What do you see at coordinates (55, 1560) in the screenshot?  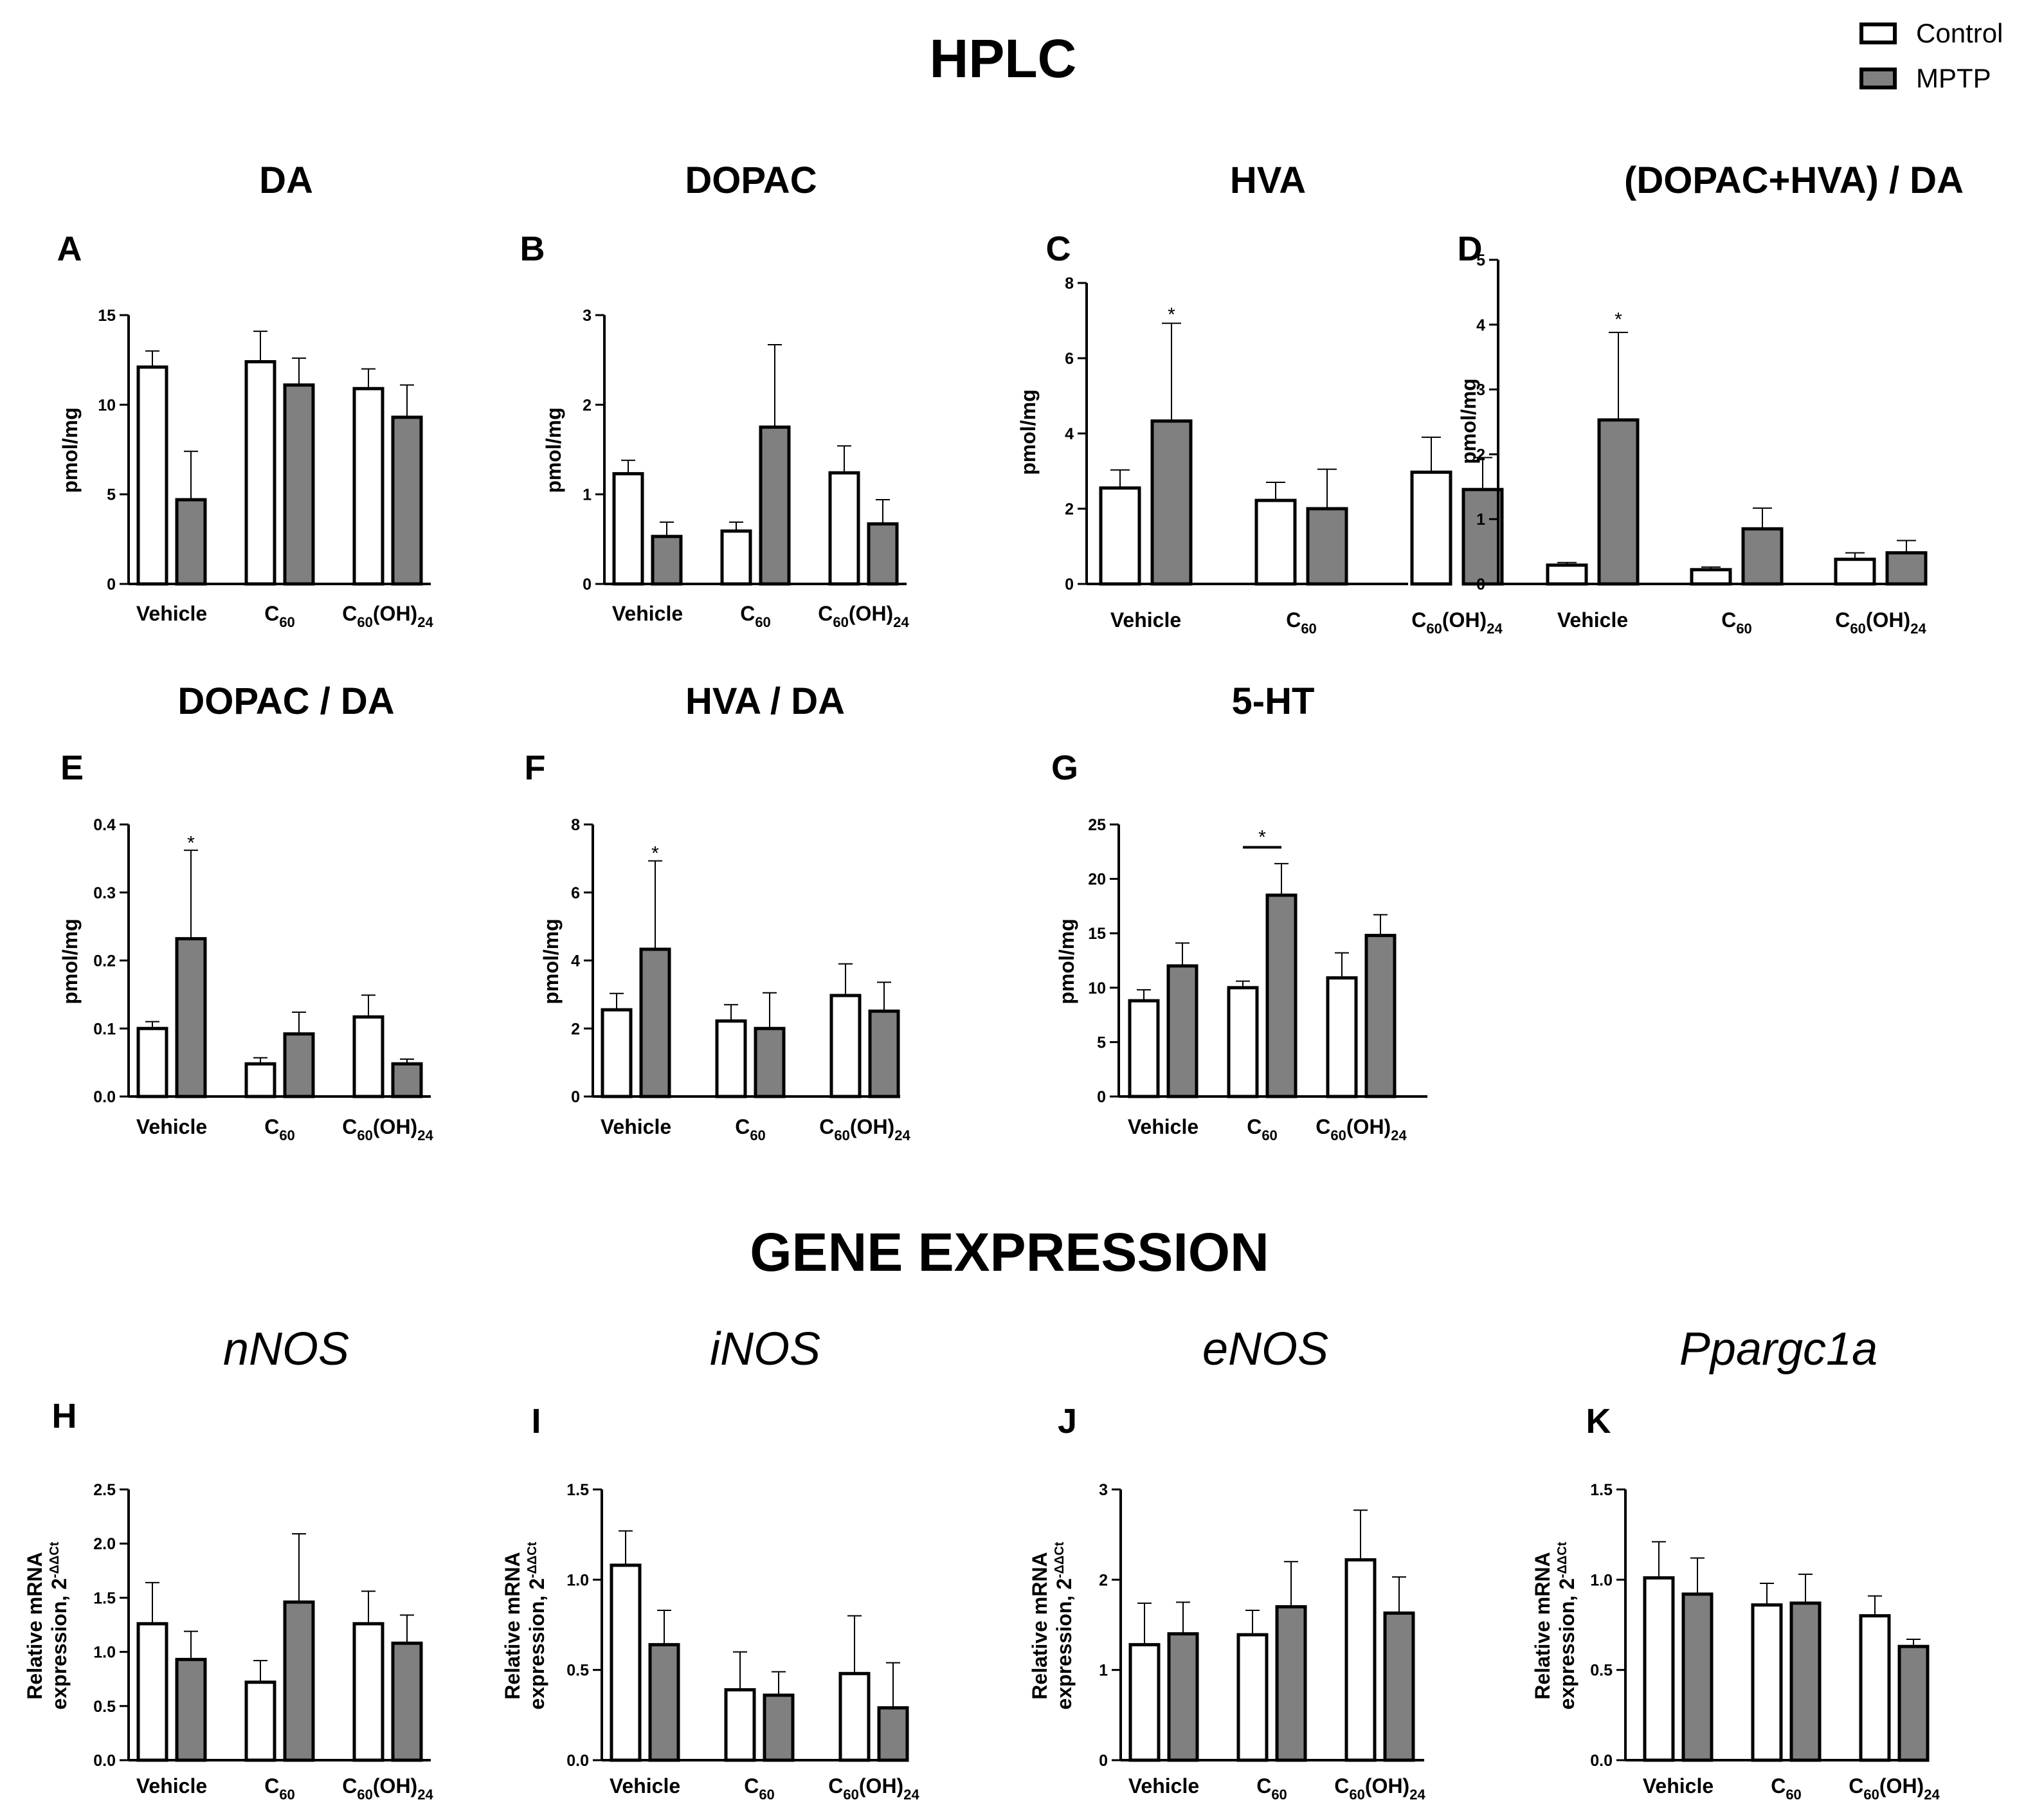 I see `y-axis-label-exponent: -ΔΔCt` at bounding box center [55, 1560].